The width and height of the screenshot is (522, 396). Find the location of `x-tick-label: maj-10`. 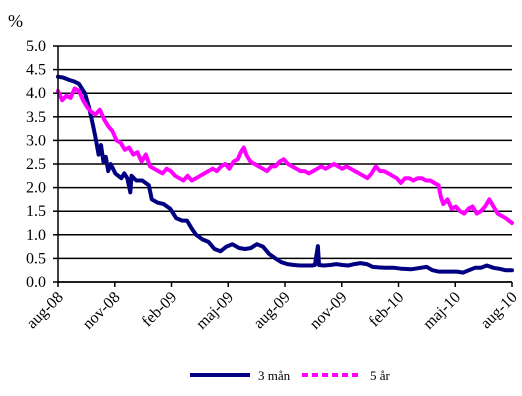

x-tick-label: maj-10 is located at coordinates (442, 311).